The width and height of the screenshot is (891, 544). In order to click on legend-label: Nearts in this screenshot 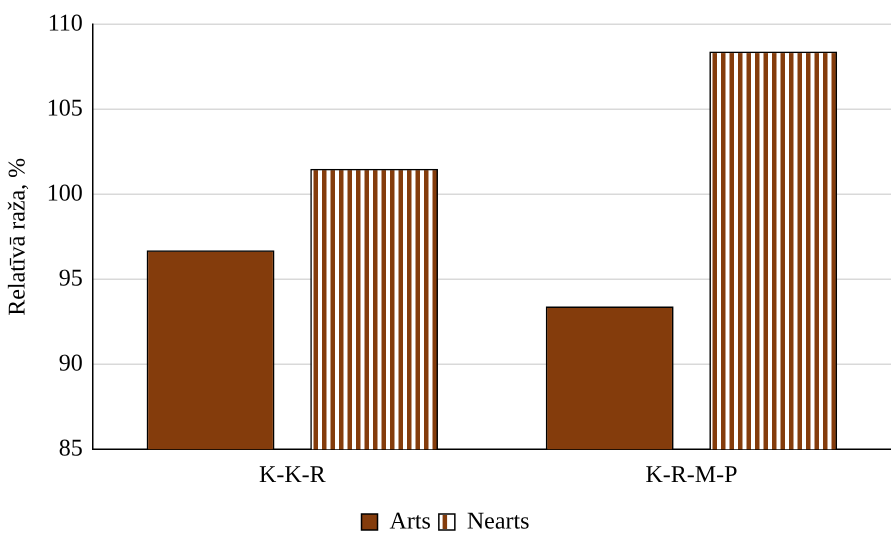, I will do `click(498, 521)`.